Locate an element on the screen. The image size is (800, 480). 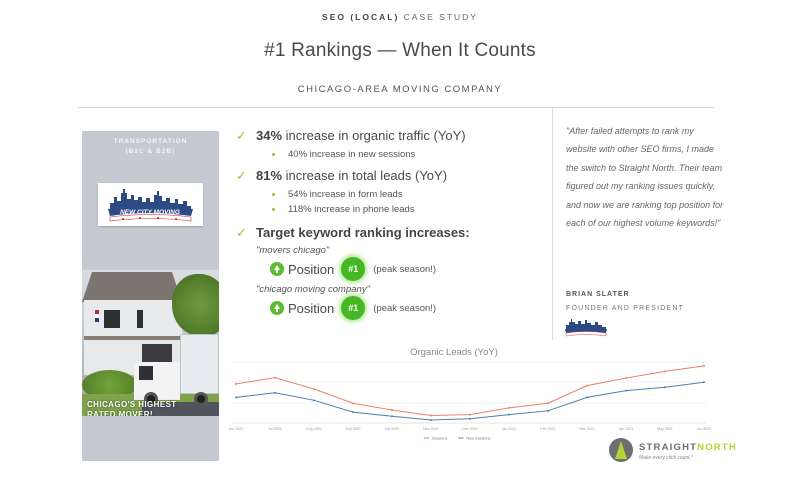
industry-category: TRANSPORTATION (B2C & B2B) is located at coordinates (150, 147).